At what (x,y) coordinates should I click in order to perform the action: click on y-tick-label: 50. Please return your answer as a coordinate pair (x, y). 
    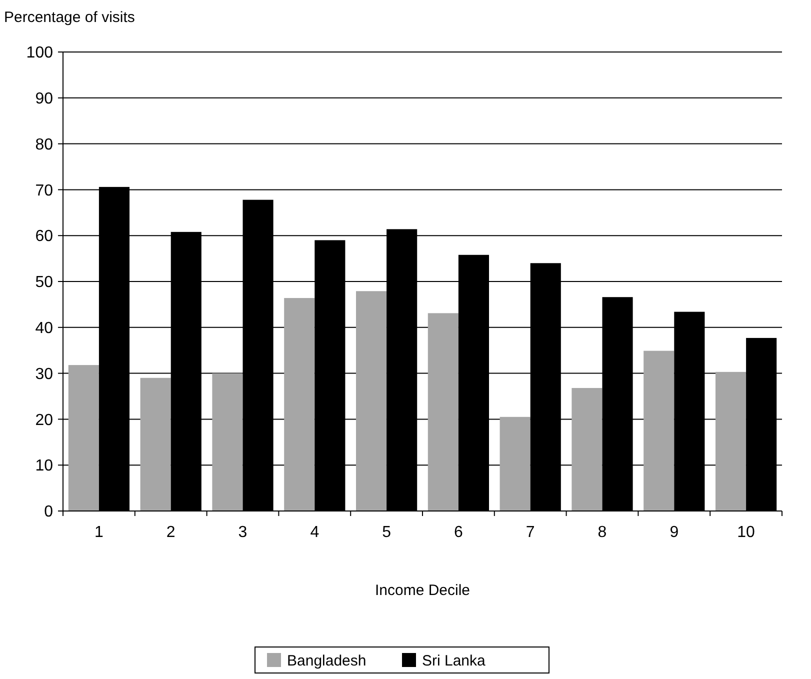
    Looking at the image, I should click on (44, 283).